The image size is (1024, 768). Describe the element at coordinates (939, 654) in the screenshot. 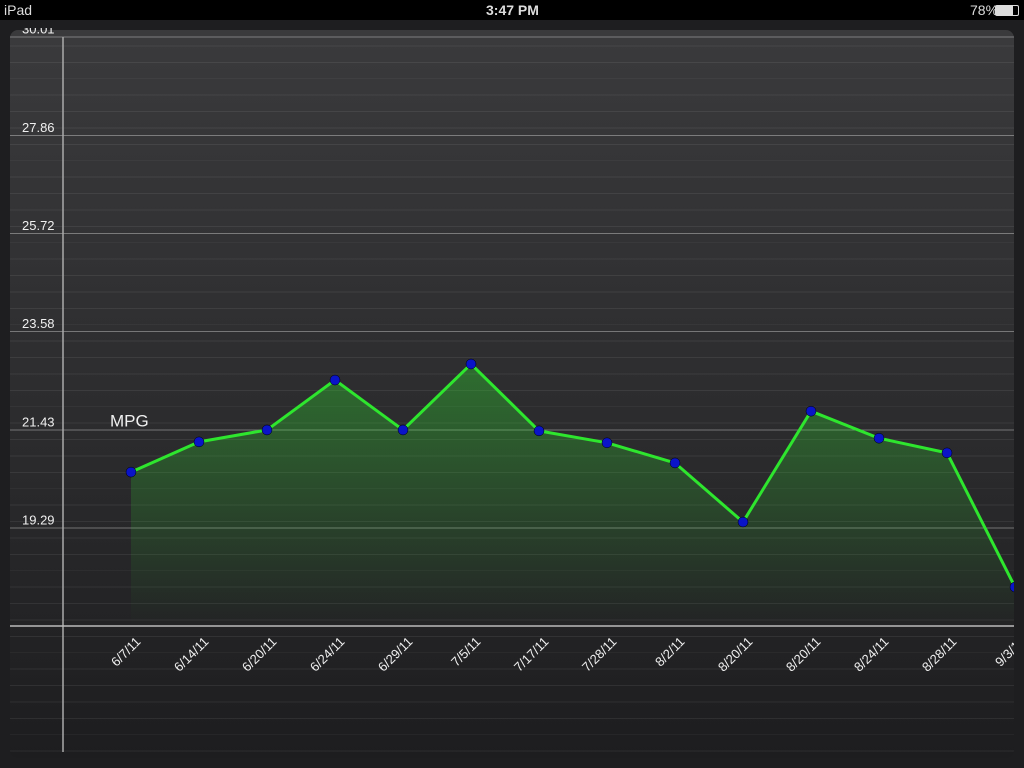

I see `x-tick-label: 8/28/11` at that location.